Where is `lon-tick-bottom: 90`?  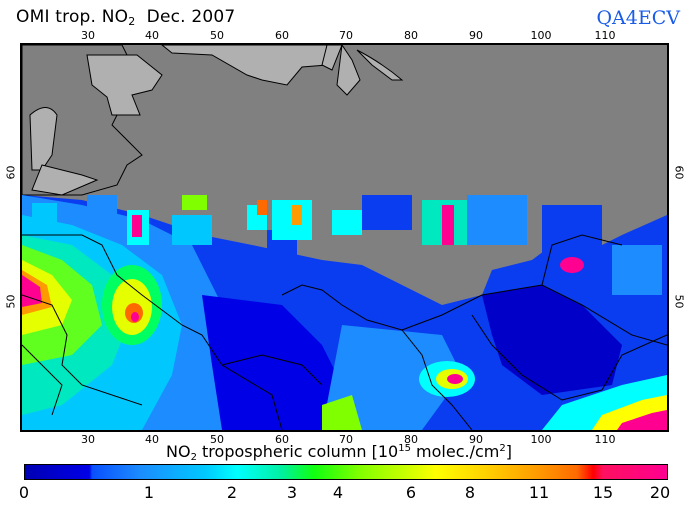
lon-tick-bottom: 90 is located at coordinates (476, 439).